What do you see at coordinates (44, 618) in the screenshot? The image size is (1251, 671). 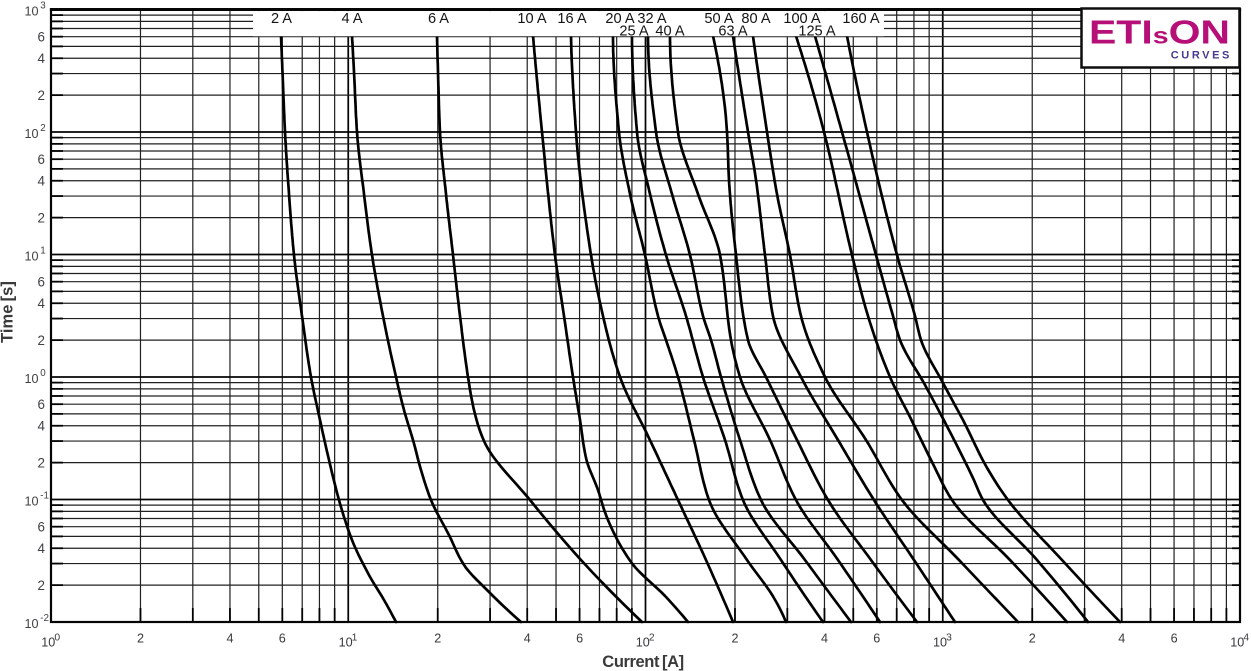 I see `svg-text: -2` at bounding box center [44, 618].